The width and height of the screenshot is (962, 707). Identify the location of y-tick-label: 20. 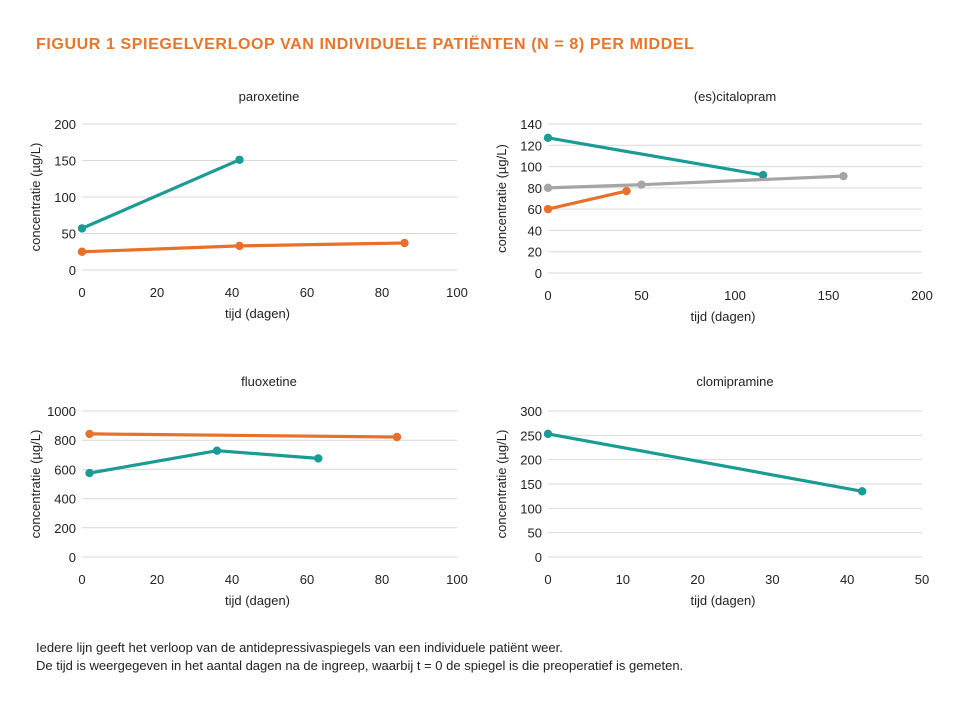
(535, 252).